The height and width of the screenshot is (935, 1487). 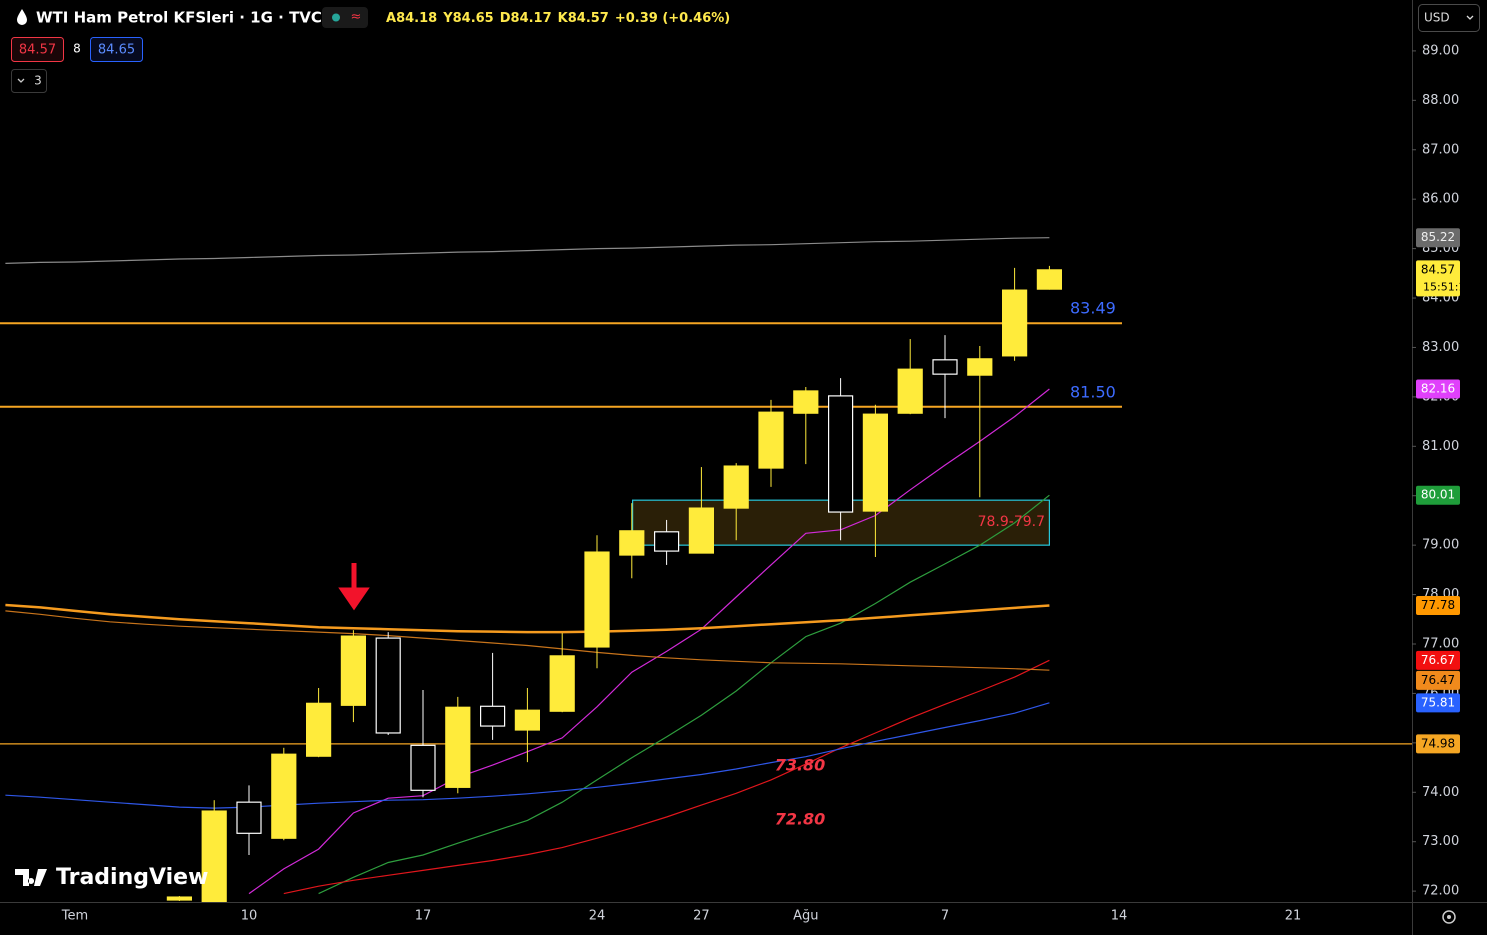 What do you see at coordinates (800, 765) in the screenshot?
I see `annotation: 73.80` at bounding box center [800, 765].